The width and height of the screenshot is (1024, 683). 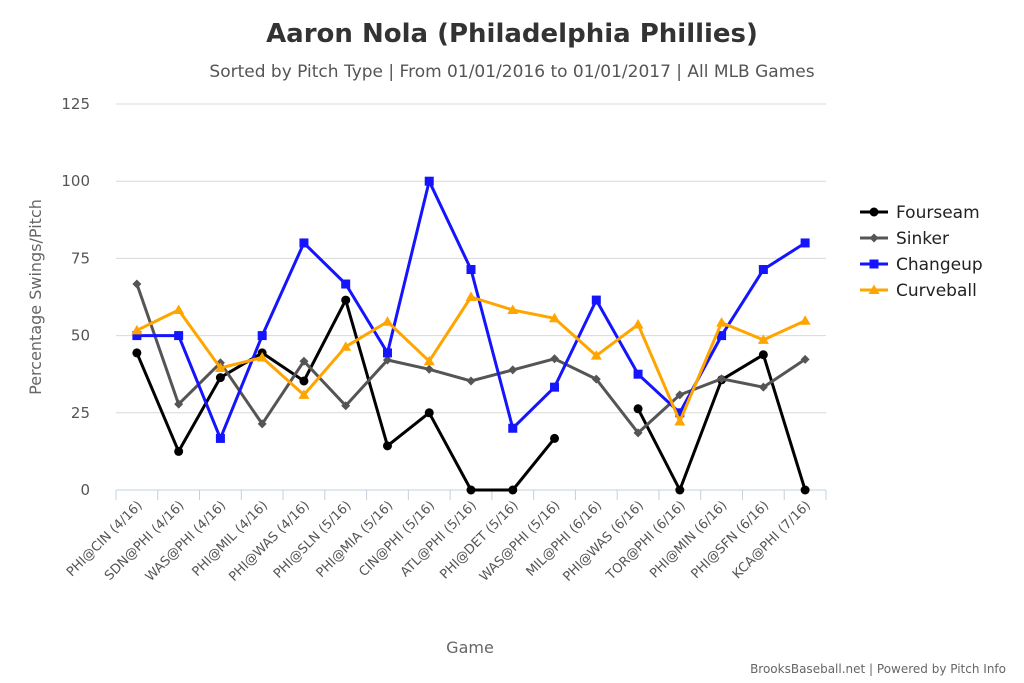 I want to click on x-axis-title: Game, so click(x=470, y=647).